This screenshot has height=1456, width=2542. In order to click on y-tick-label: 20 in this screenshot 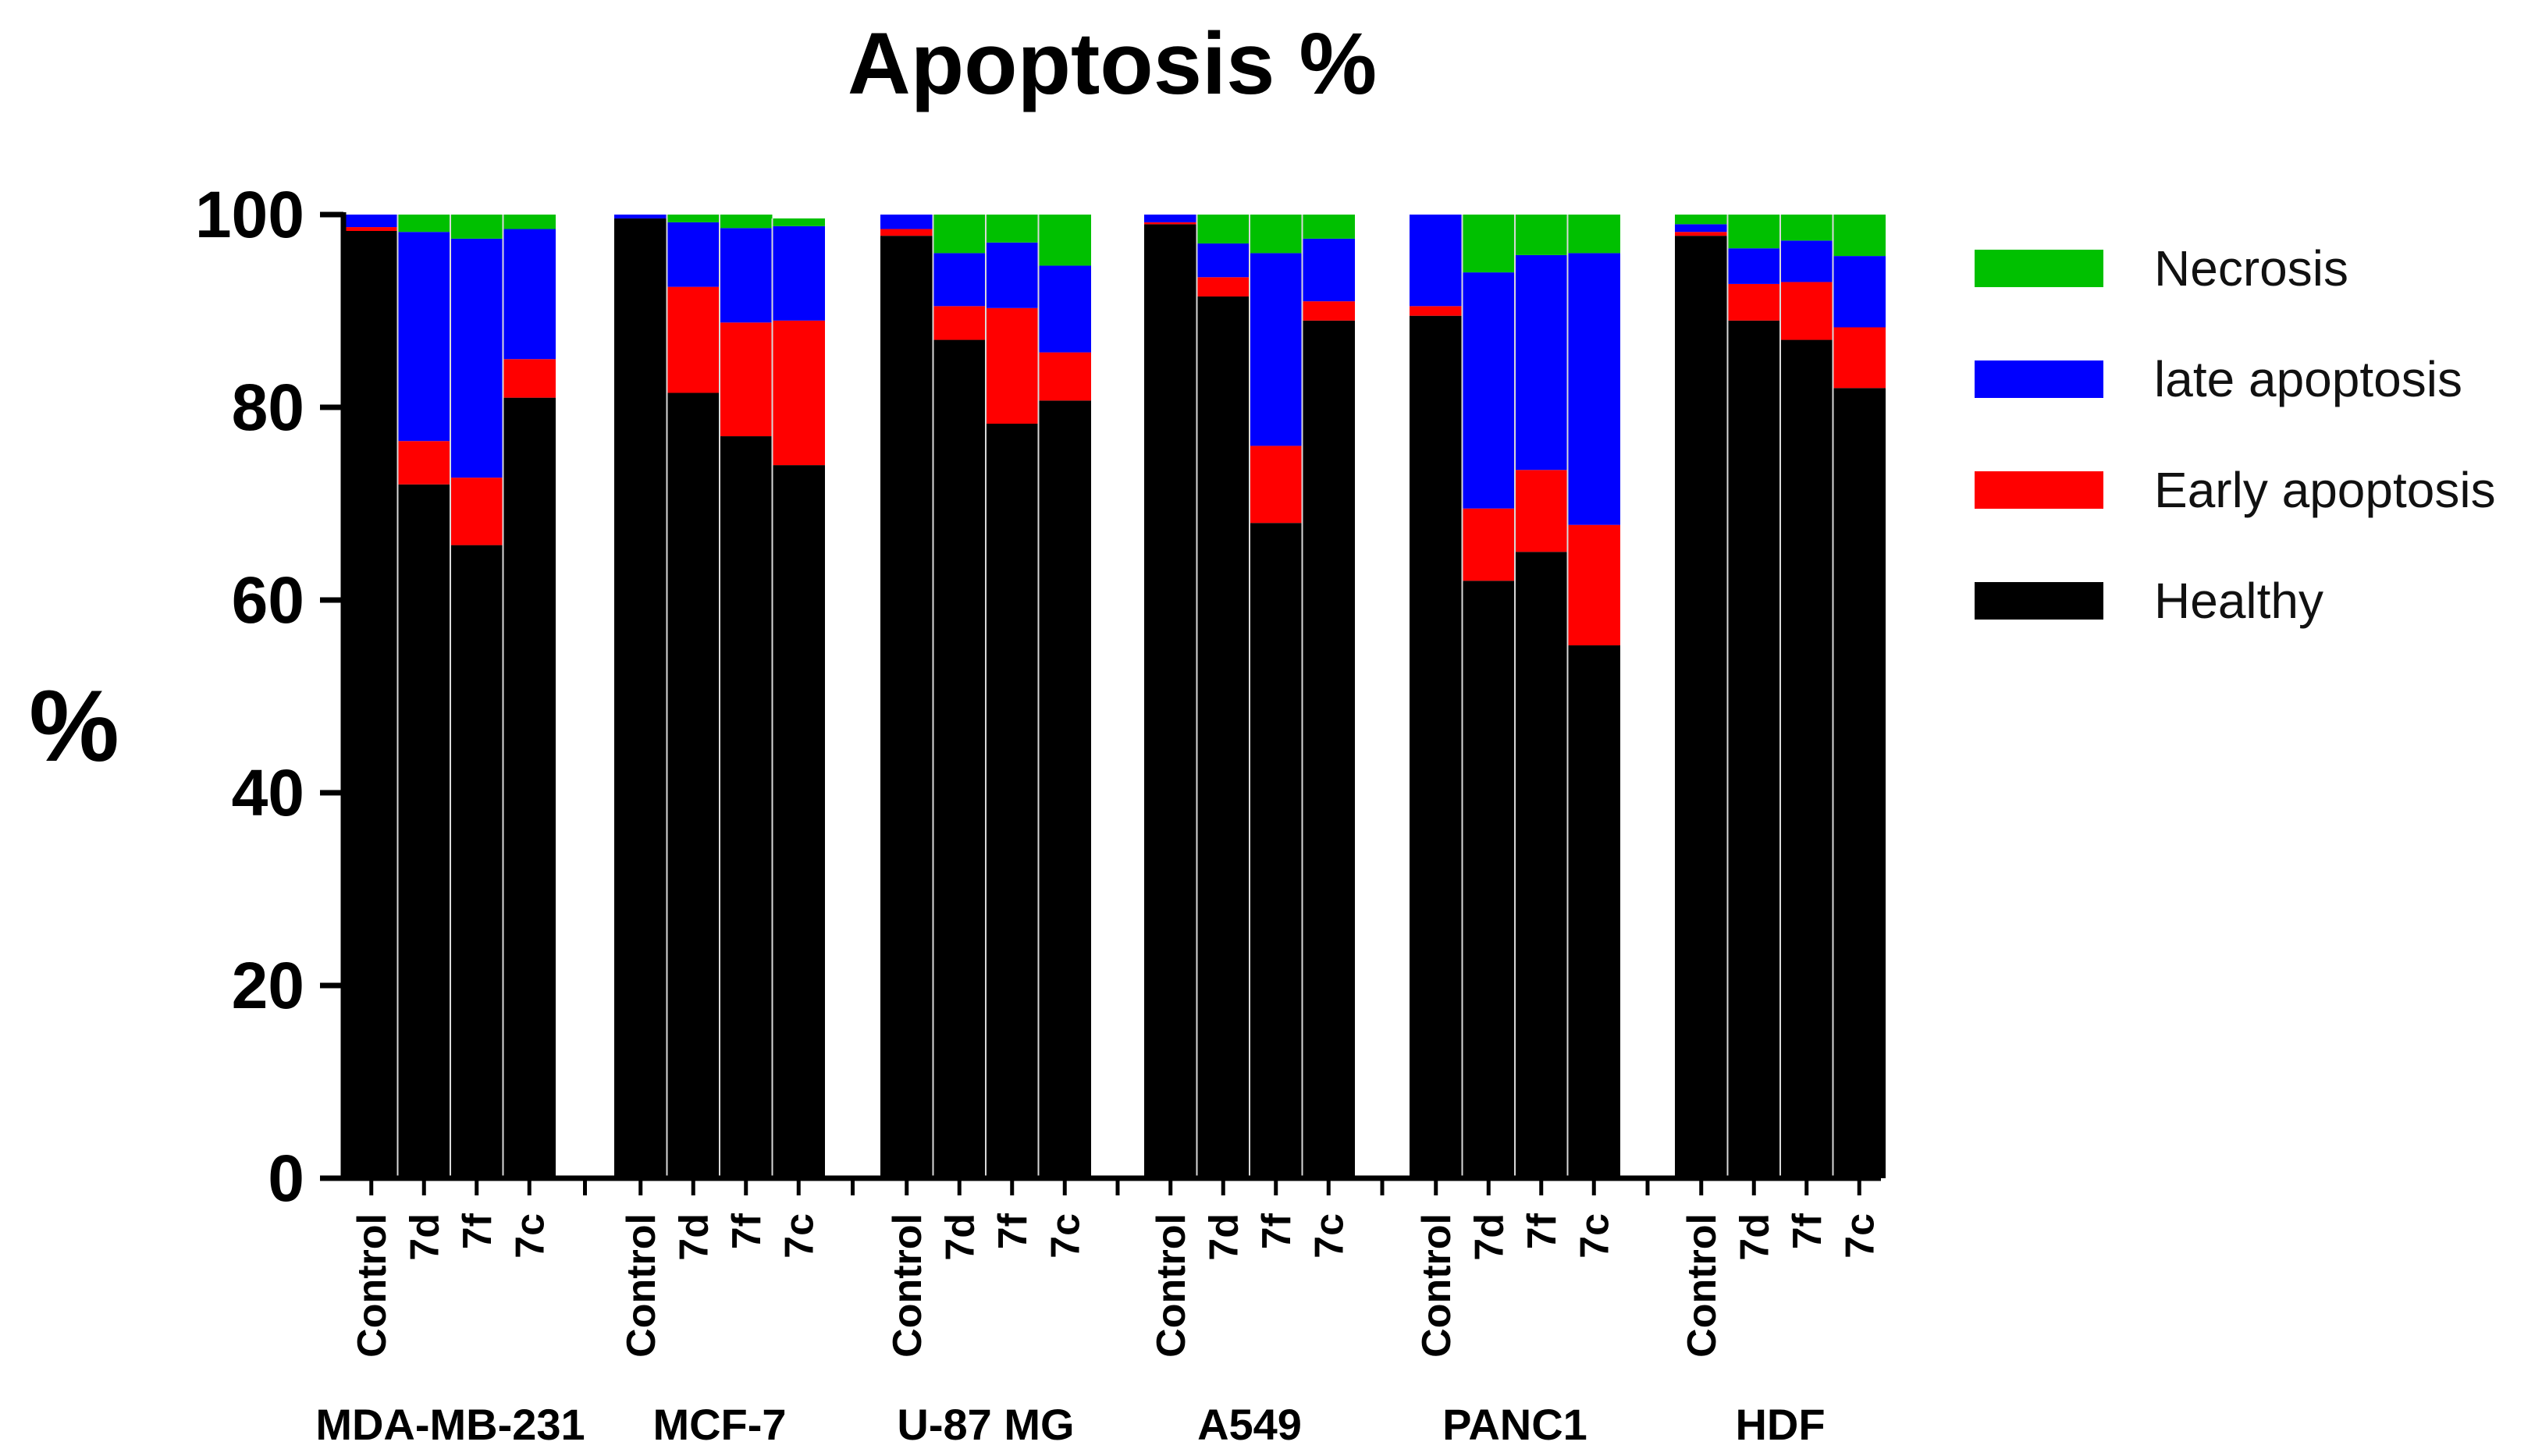, I will do `click(268, 986)`.